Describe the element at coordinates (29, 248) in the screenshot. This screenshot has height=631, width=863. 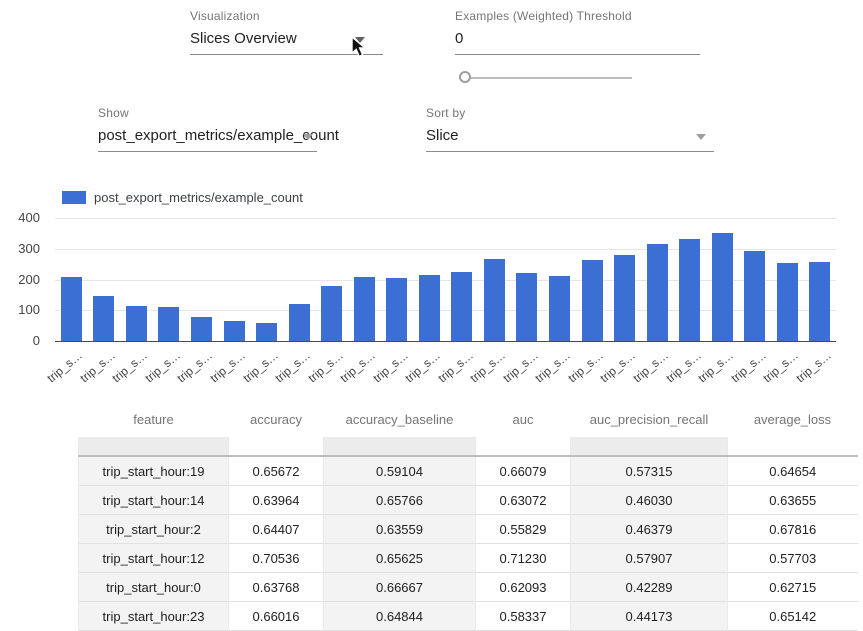
I see `y-tick-label: 300` at that location.